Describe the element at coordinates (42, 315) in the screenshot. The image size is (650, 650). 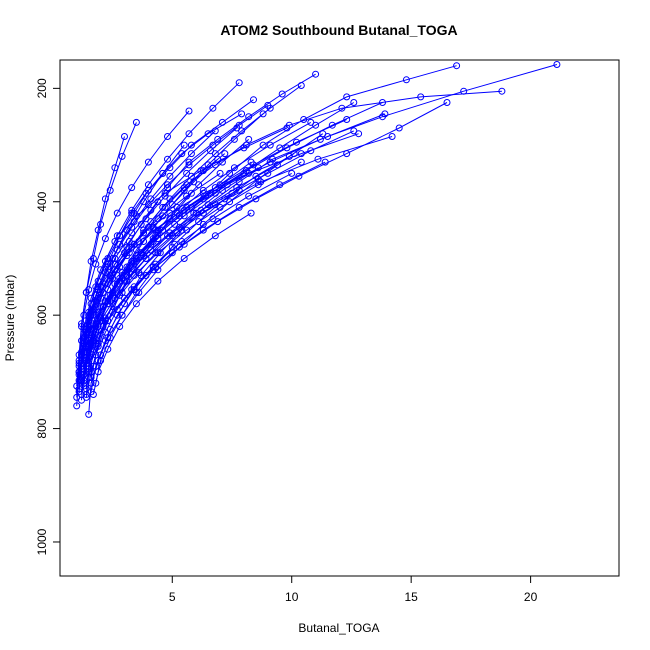
I see `y-tick-label: 600` at that location.